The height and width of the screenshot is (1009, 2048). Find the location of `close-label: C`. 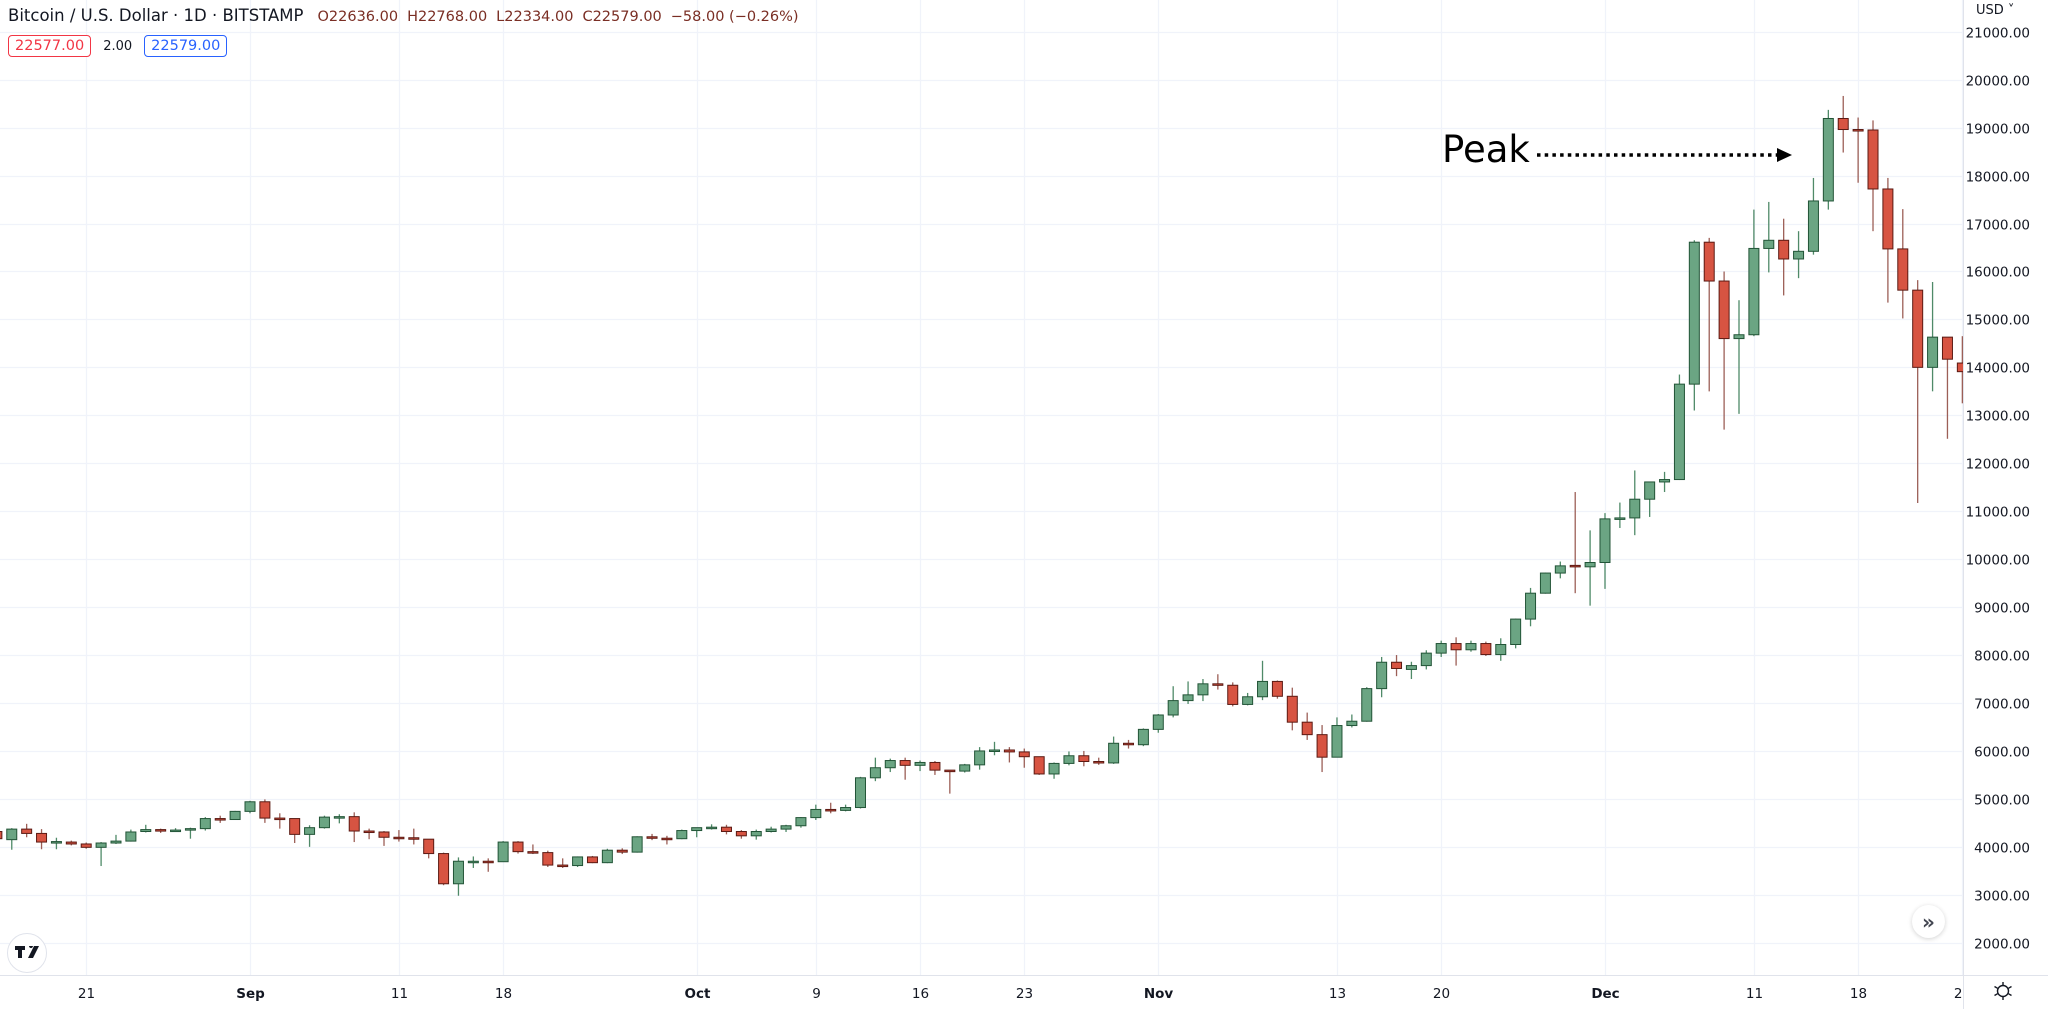

close-label: C is located at coordinates (587, 17).